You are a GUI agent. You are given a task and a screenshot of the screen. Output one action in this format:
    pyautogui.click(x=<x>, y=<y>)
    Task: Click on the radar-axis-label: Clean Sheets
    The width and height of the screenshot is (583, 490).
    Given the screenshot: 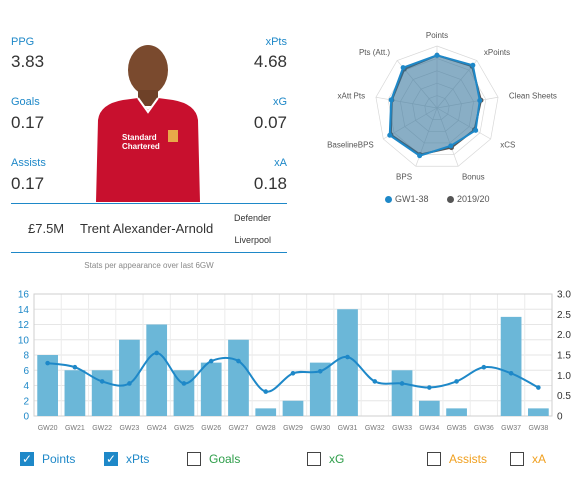 What is the action you would take?
    pyautogui.click(x=533, y=95)
    